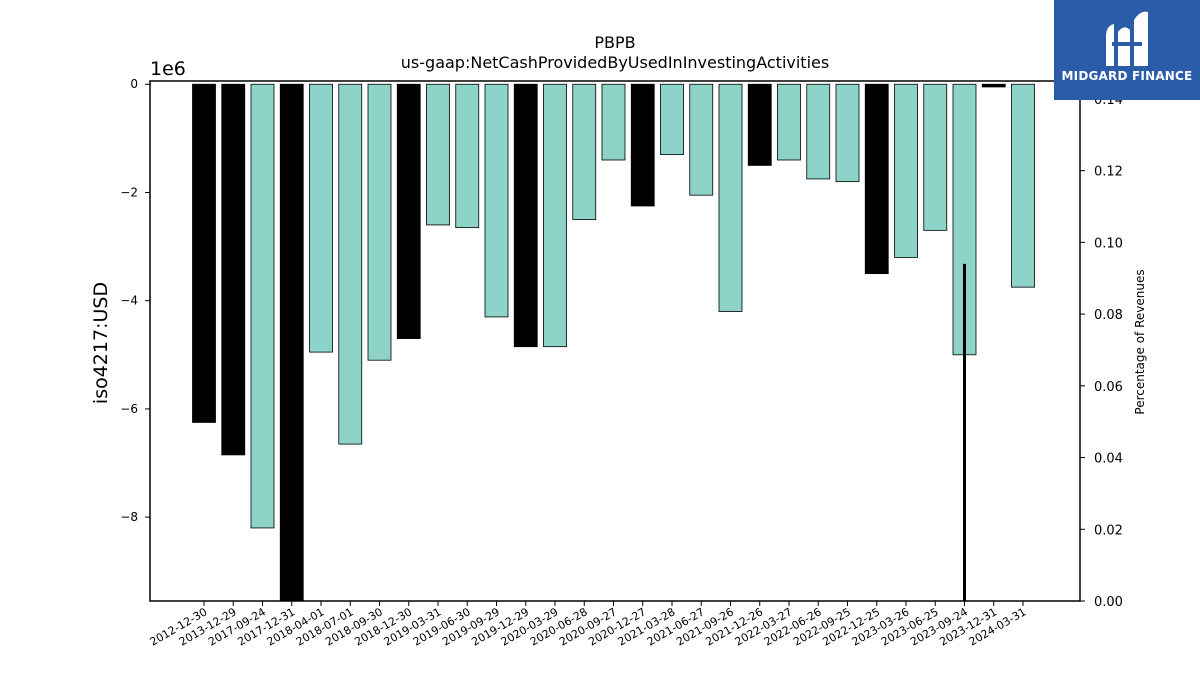 The width and height of the screenshot is (1200, 675). I want to click on y-tick-label: −8, so click(129, 517).